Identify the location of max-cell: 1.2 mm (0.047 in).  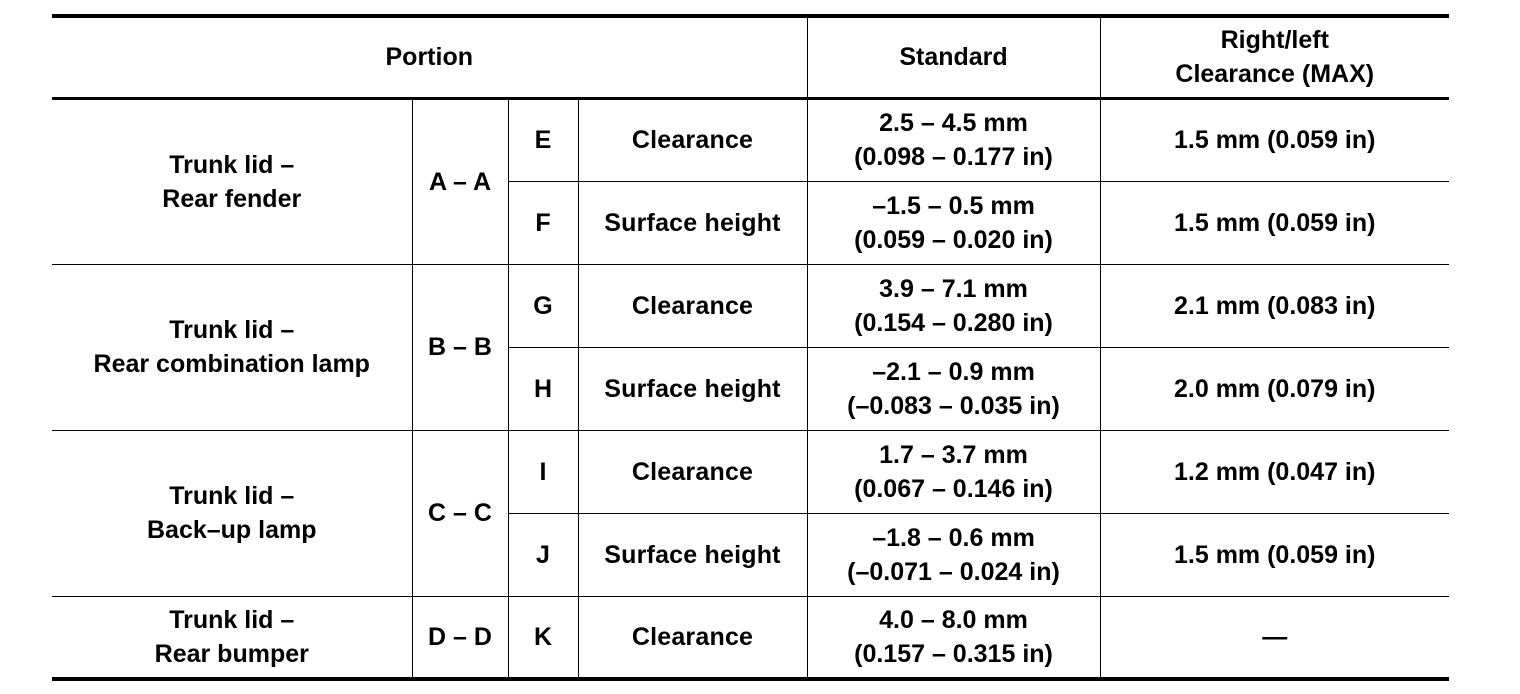
(1274, 471).